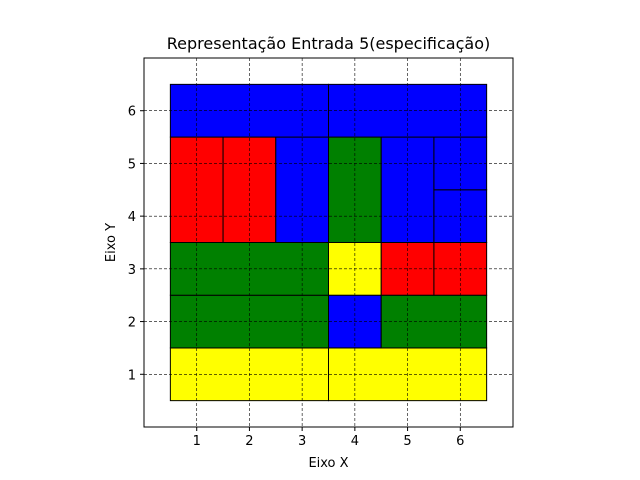 This screenshot has width=640, height=480. I want to click on x-axis-label: Eixo X, so click(328, 463).